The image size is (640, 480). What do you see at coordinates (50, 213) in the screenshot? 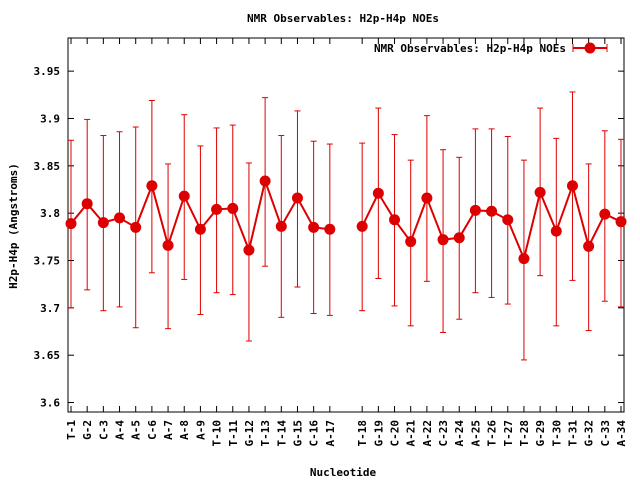
I see `y-tick-label: 3.8` at bounding box center [50, 213].